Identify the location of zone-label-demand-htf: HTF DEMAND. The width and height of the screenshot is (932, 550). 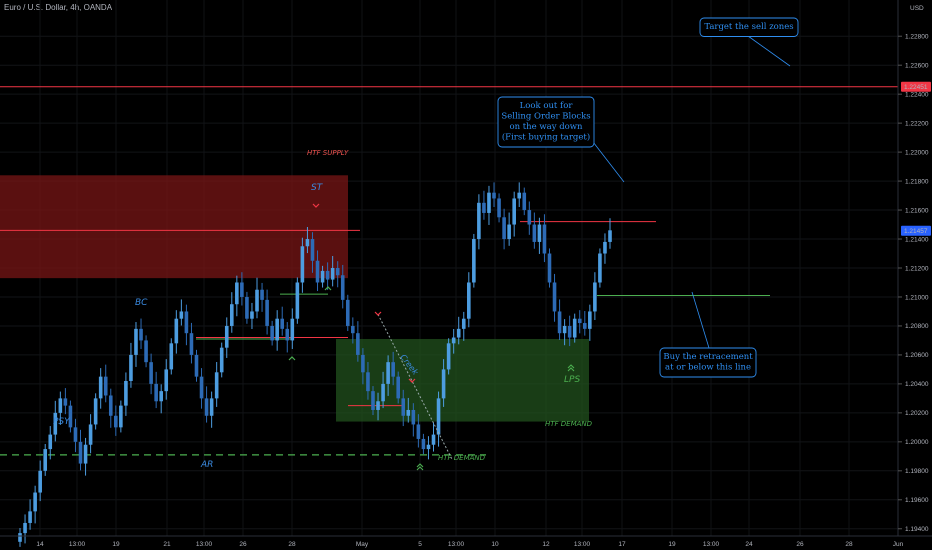
(462, 458).